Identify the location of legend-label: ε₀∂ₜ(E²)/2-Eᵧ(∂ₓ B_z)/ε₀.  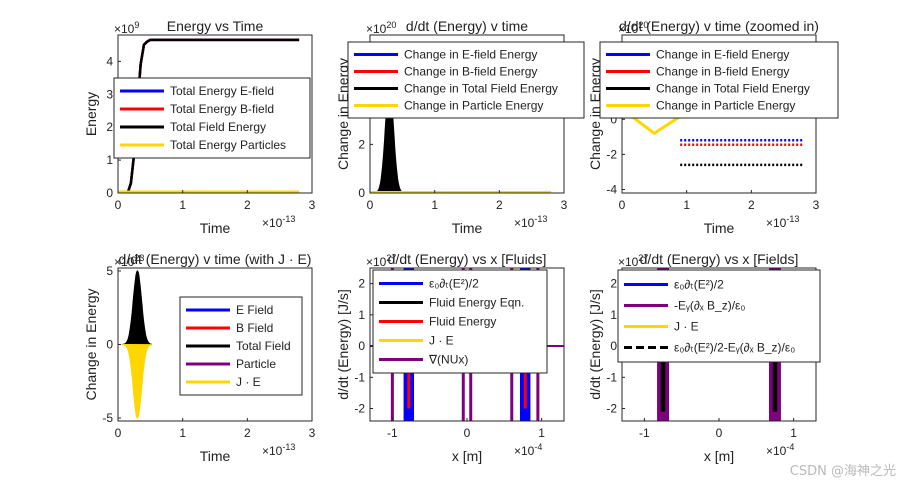
(734, 348).